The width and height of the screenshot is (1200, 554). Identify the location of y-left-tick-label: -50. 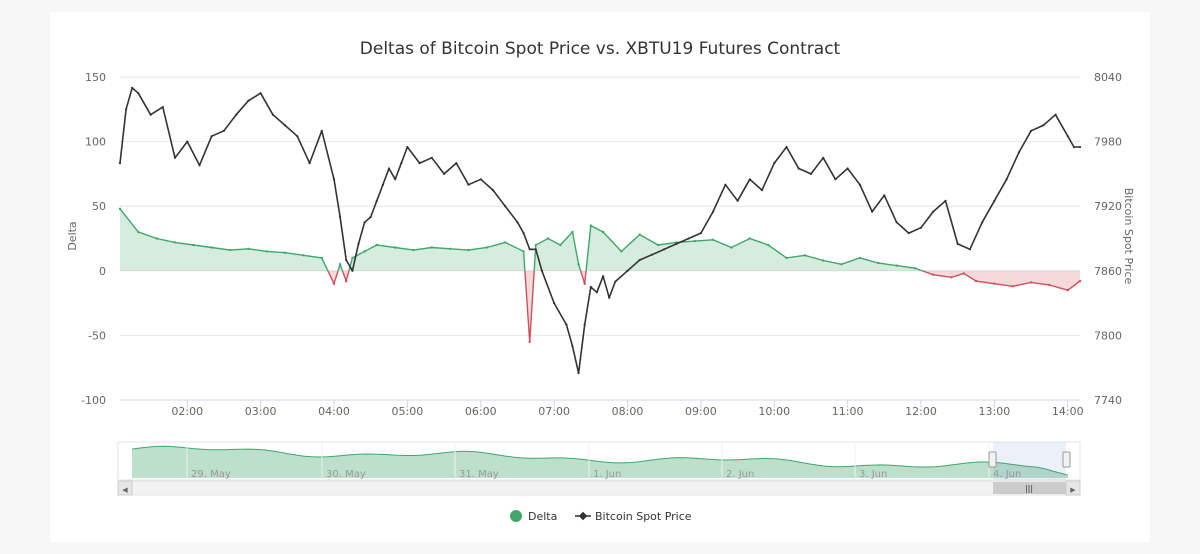
(97, 335).